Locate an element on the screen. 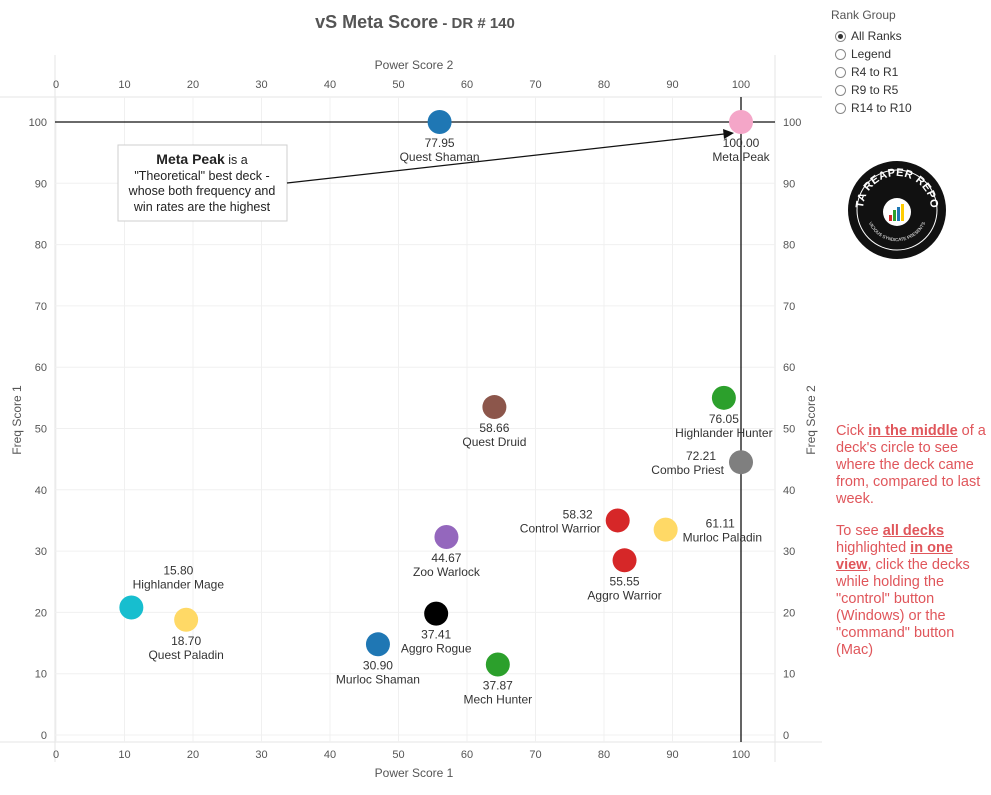 The image size is (991, 795). deck-score-label: 15.80 is located at coordinates (178, 570).